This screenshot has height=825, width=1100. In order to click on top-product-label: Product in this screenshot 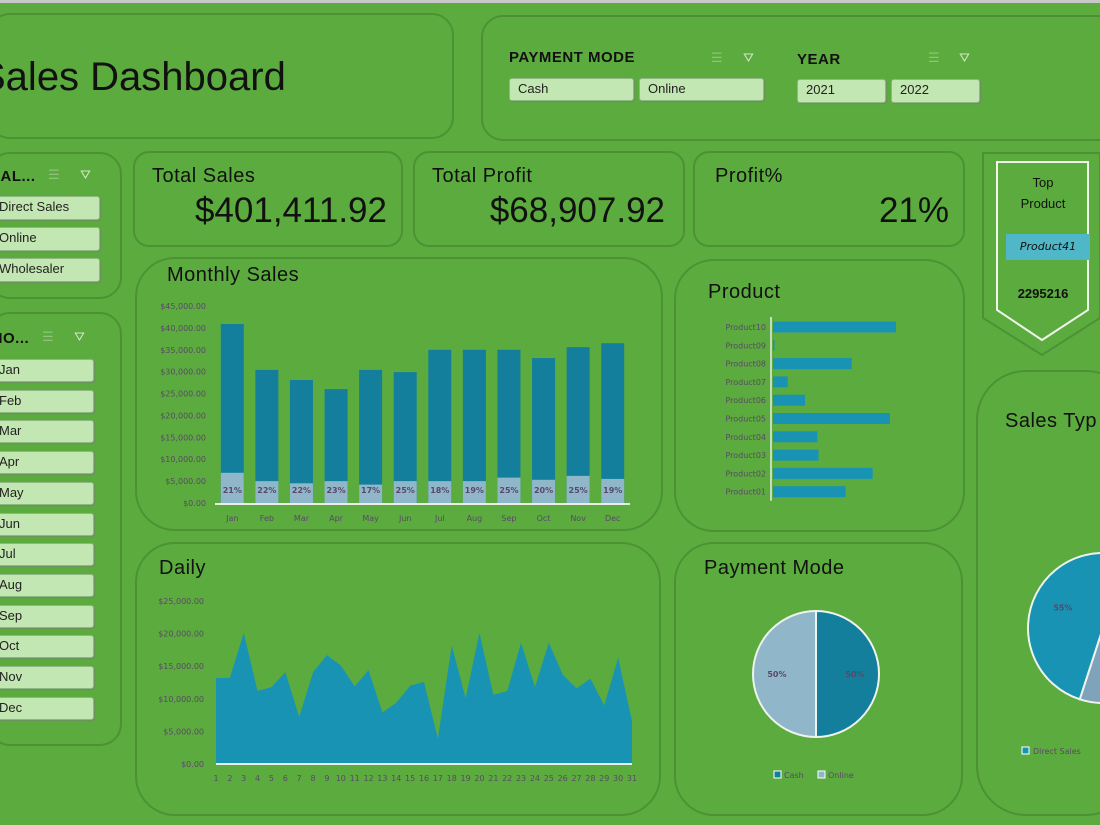, I will do `click(1043, 203)`.